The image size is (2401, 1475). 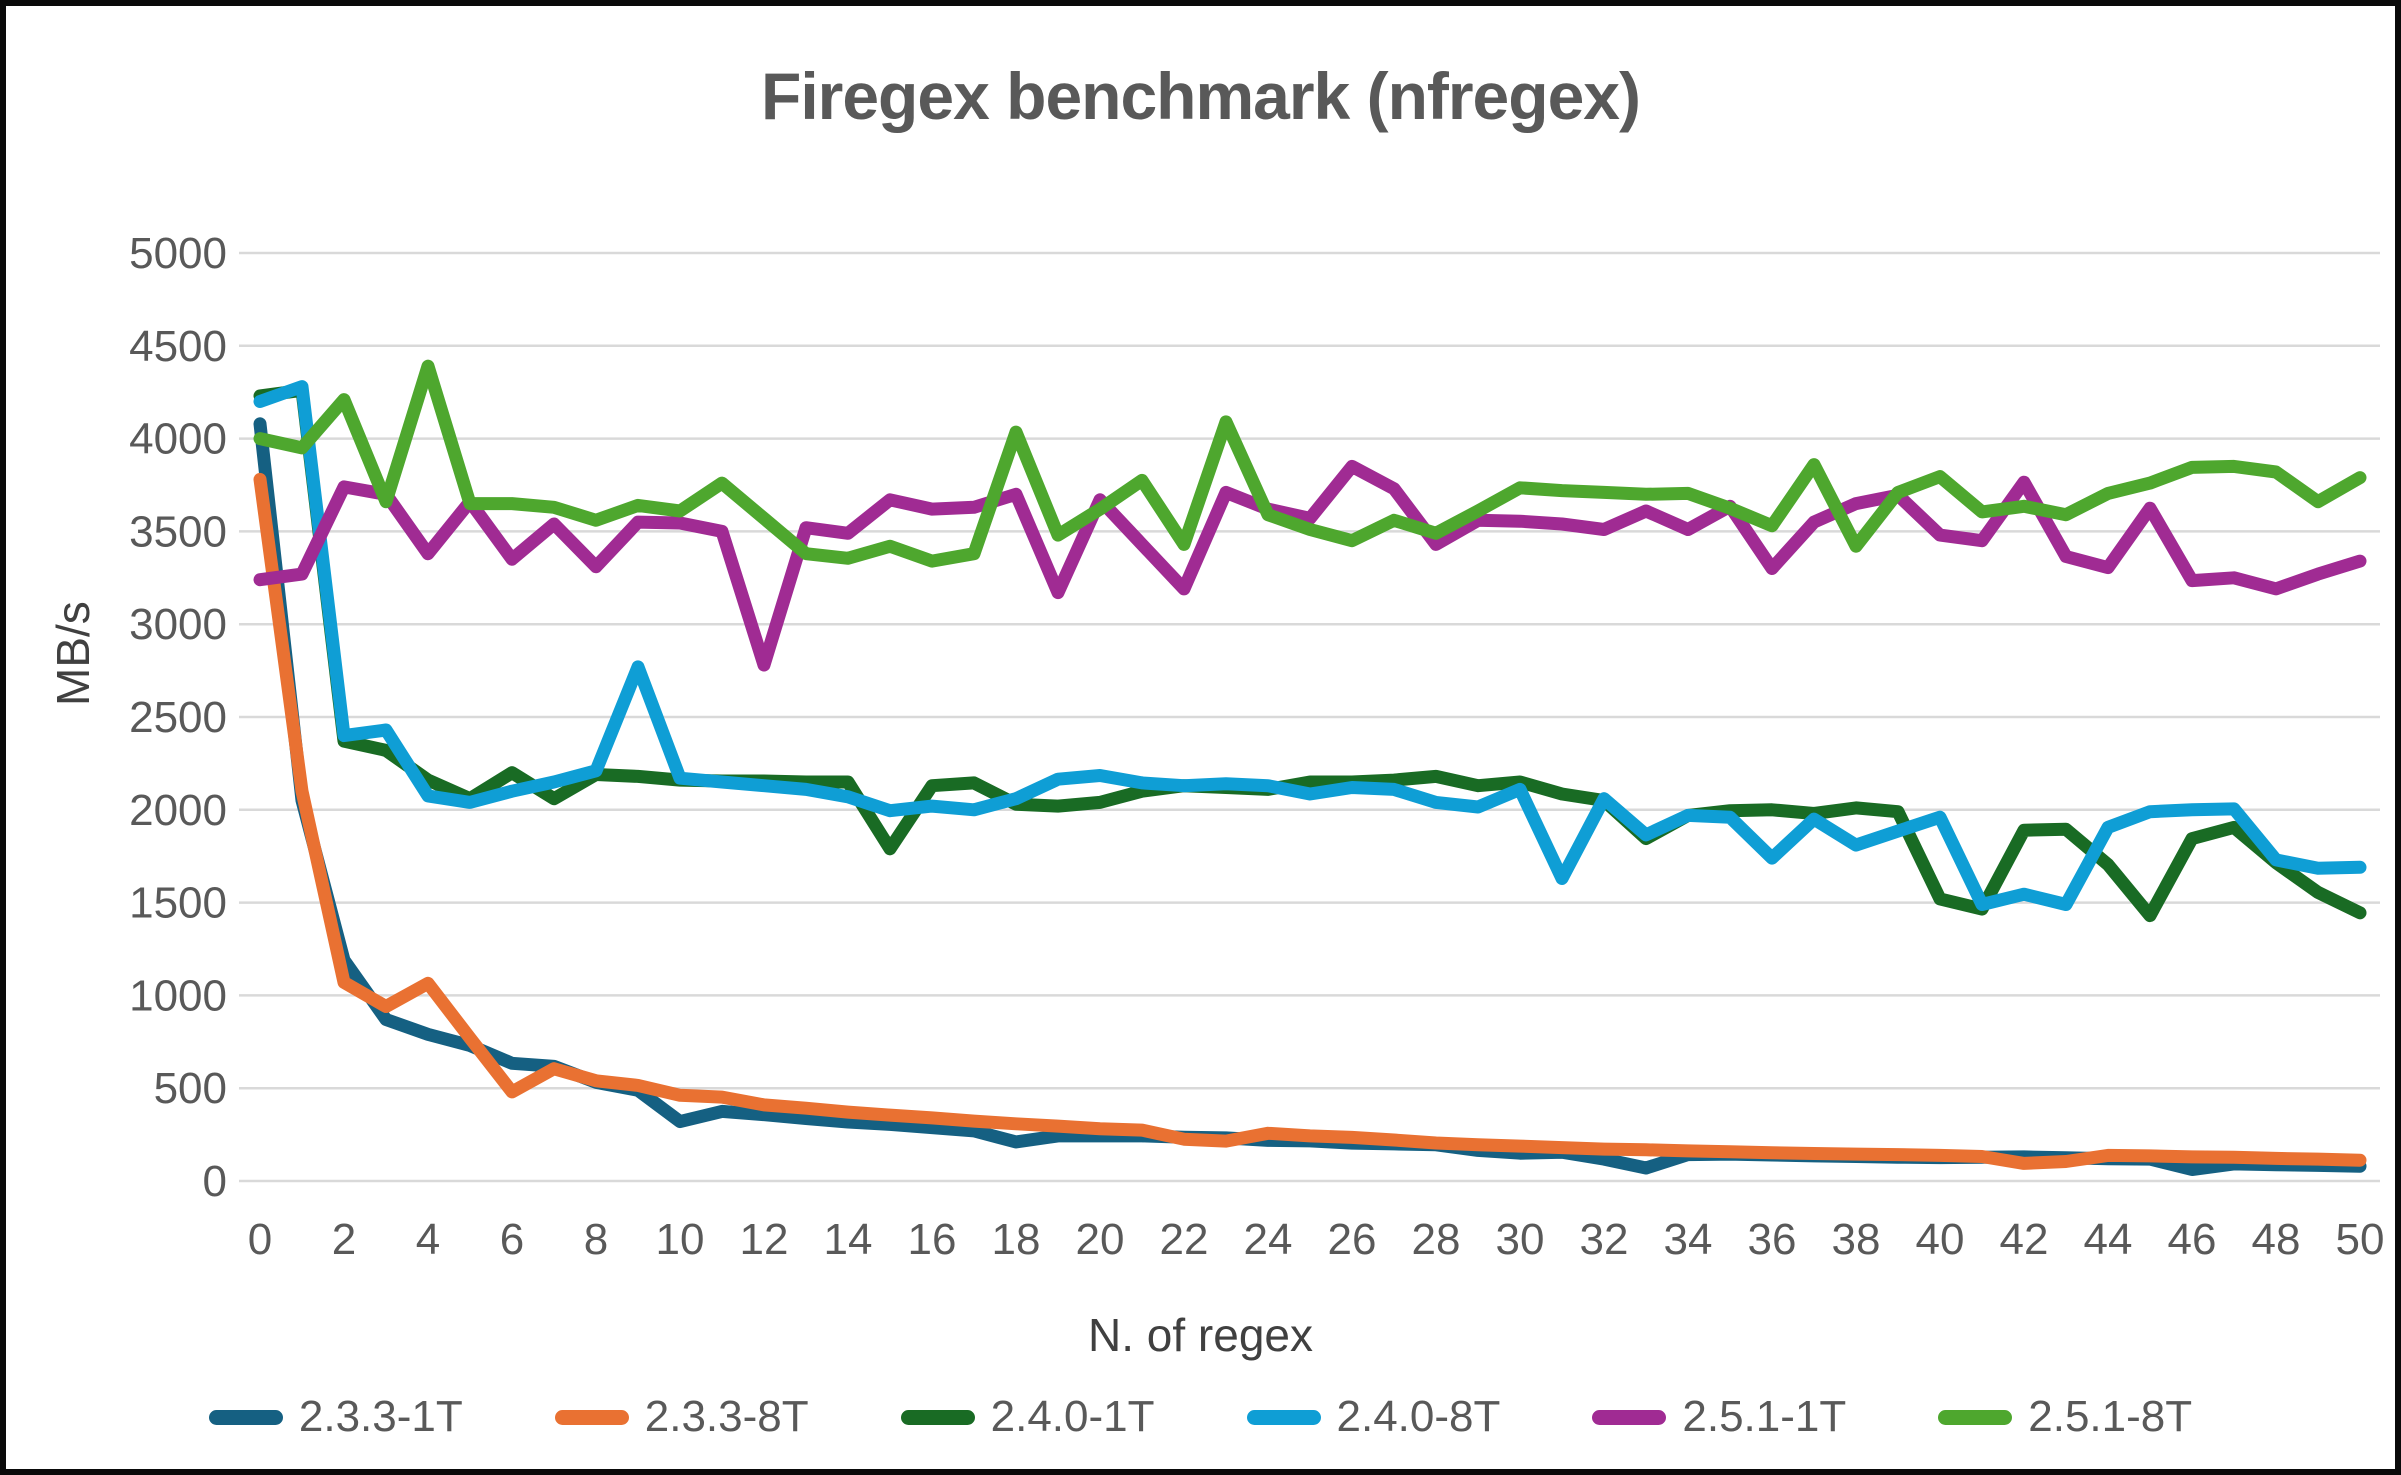 I want to click on series-line-2.5.1-1T, so click(x=1310, y=565).